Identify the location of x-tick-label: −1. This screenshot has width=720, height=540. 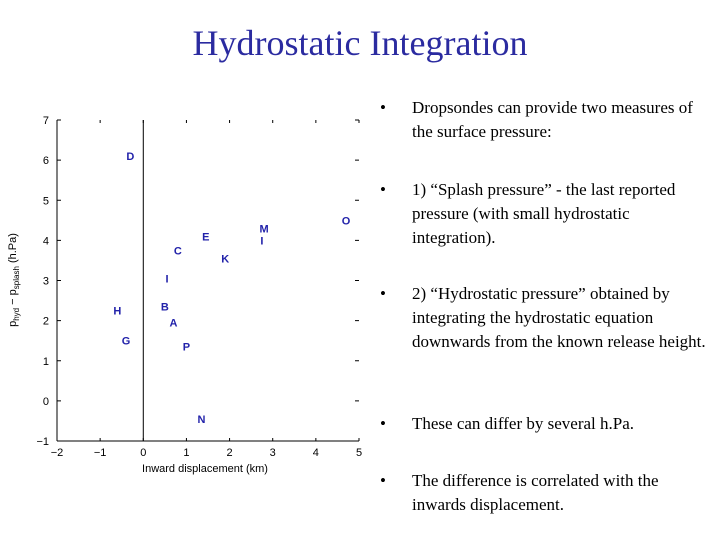
(100, 453).